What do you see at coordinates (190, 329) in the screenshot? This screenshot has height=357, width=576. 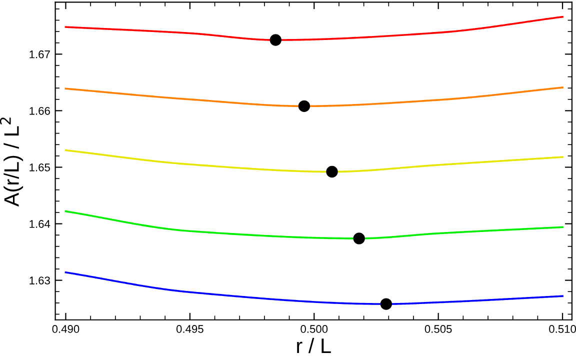 I see `x-tick-label: 0.495` at bounding box center [190, 329].